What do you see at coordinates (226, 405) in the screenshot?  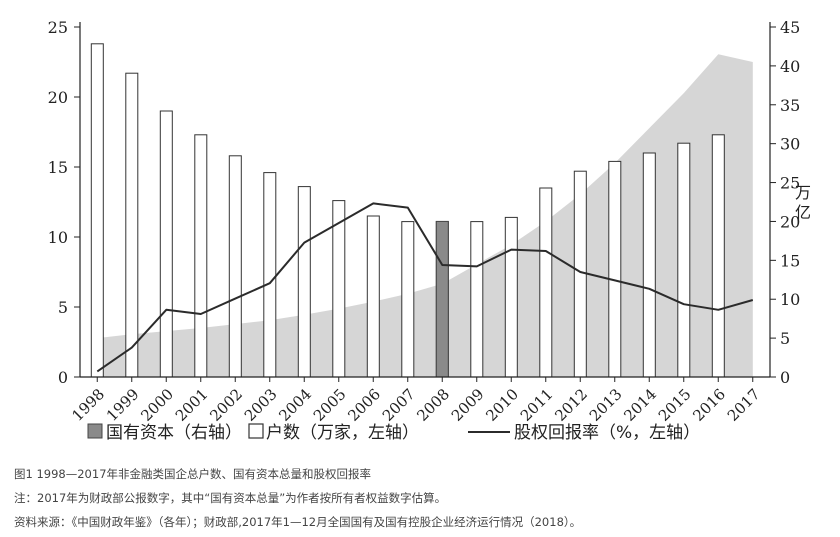 I see `x-tick-label-2002: 2002` at bounding box center [226, 405].